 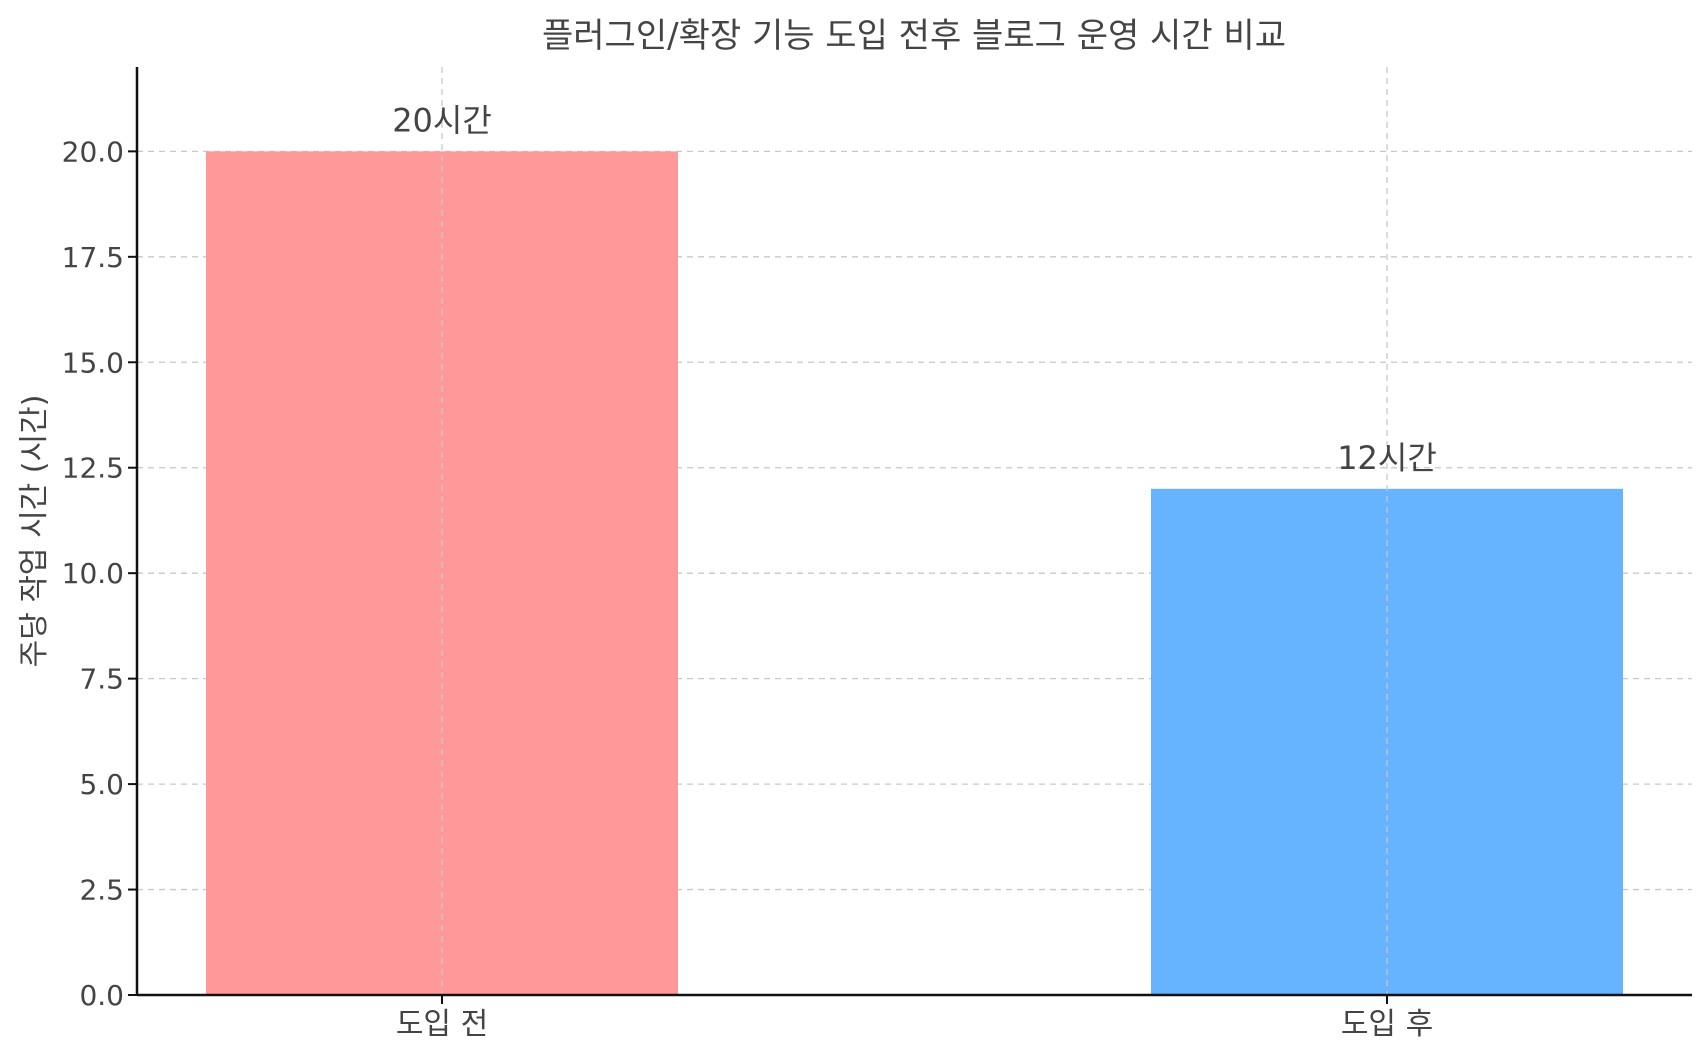 I want to click on y-tick-label: 10.0, so click(x=93, y=573).